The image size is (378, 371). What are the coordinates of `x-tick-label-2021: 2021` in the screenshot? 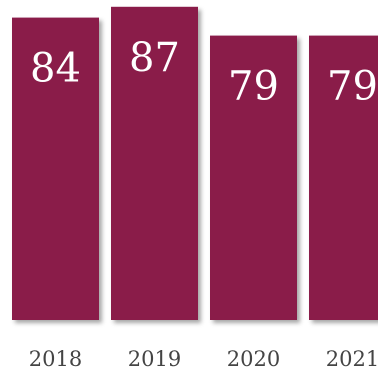 It's located at (352, 359).